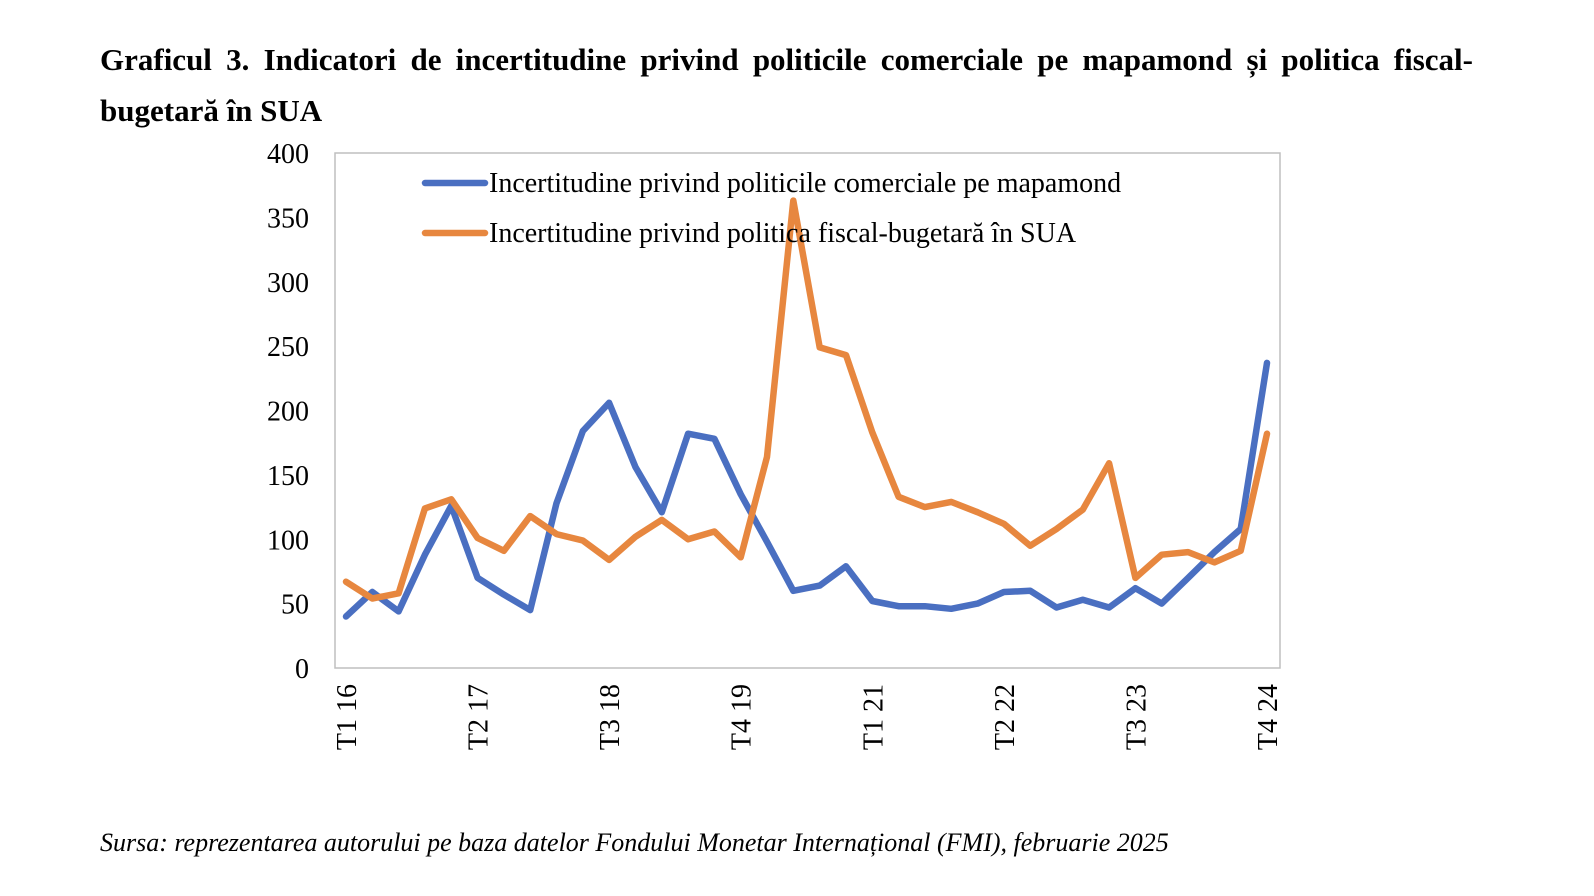 The width and height of the screenshot is (1594, 896). Describe the element at coordinates (1268, 717) in the screenshot. I see `x-tick-label: T4 24` at that location.